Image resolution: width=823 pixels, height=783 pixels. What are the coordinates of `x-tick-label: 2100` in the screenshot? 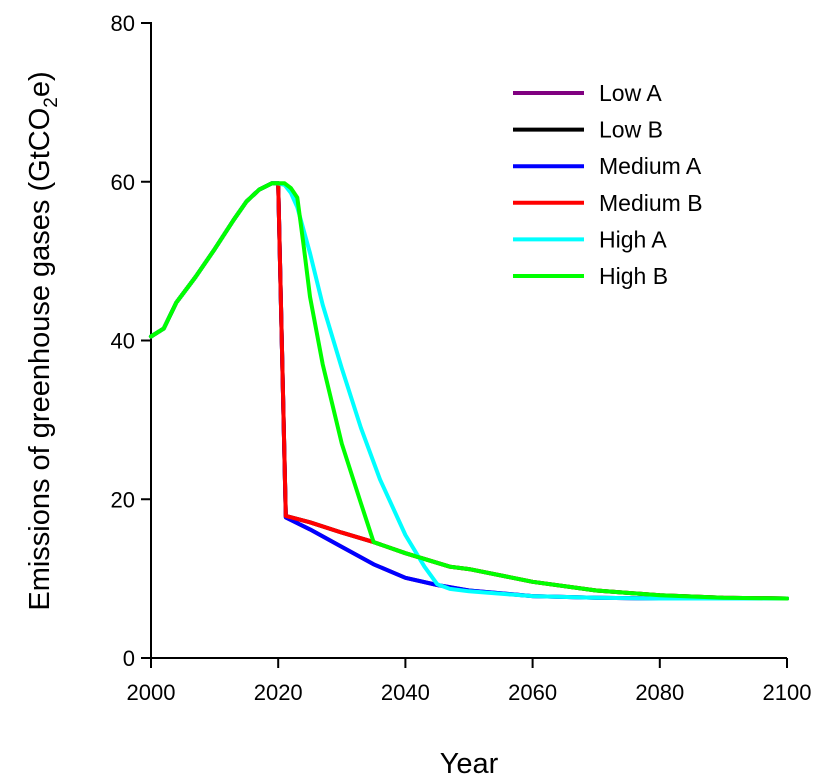 It's located at (787, 692).